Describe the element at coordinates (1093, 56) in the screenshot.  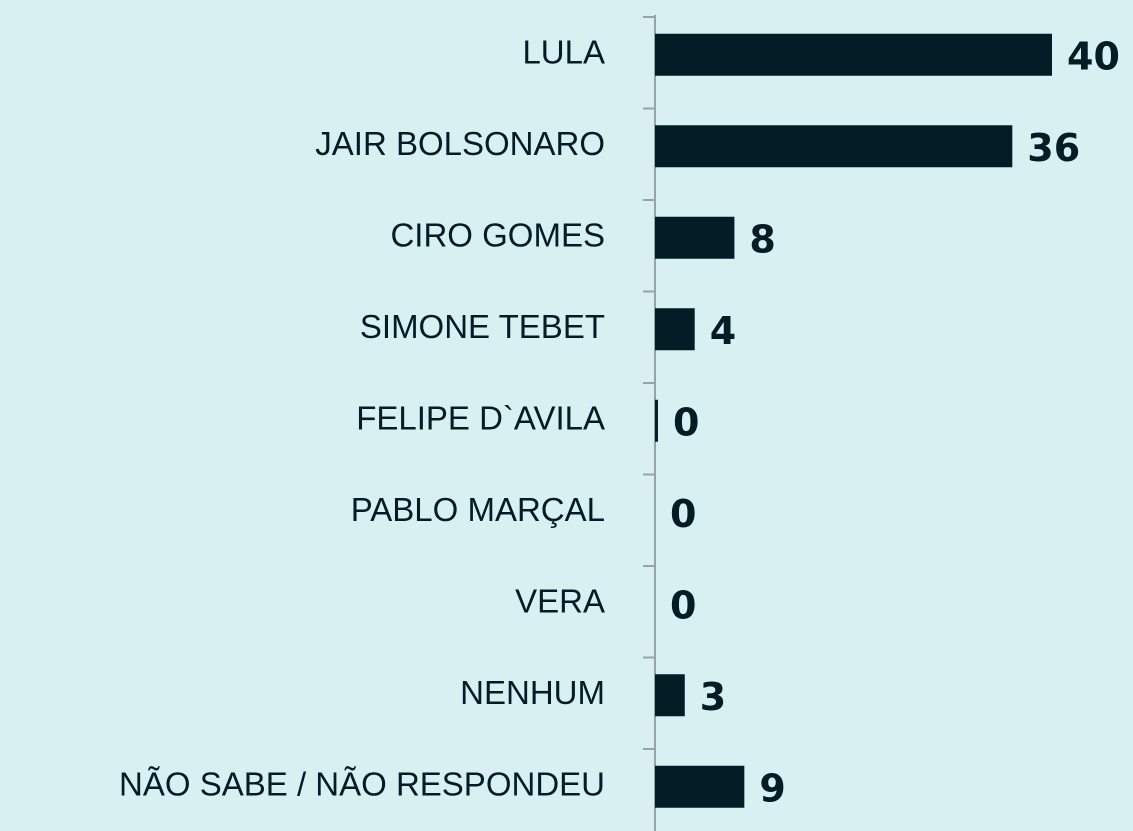
I see `value-label: 40` at that location.